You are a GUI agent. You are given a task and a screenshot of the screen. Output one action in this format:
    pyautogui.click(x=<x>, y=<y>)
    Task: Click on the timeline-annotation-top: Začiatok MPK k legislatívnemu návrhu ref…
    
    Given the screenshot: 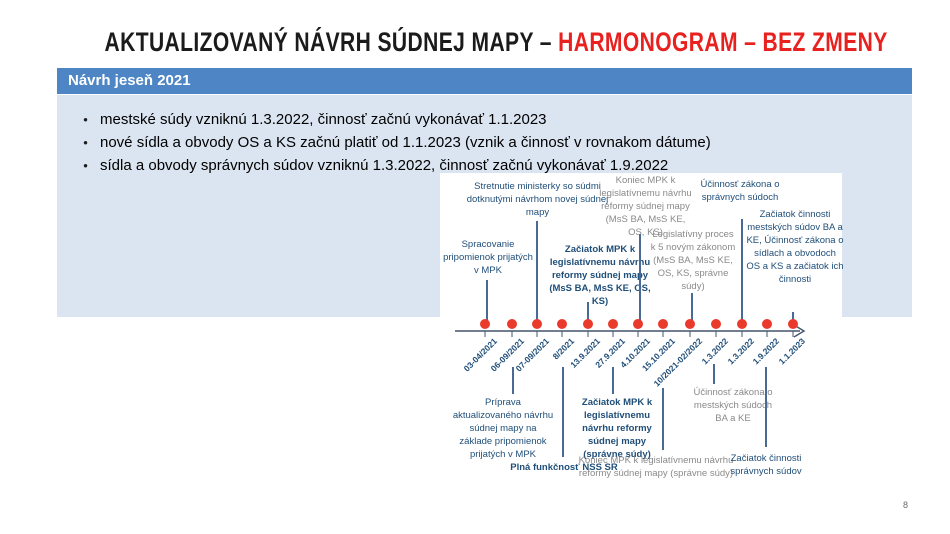 What is the action you would take?
    pyautogui.click(x=600, y=275)
    